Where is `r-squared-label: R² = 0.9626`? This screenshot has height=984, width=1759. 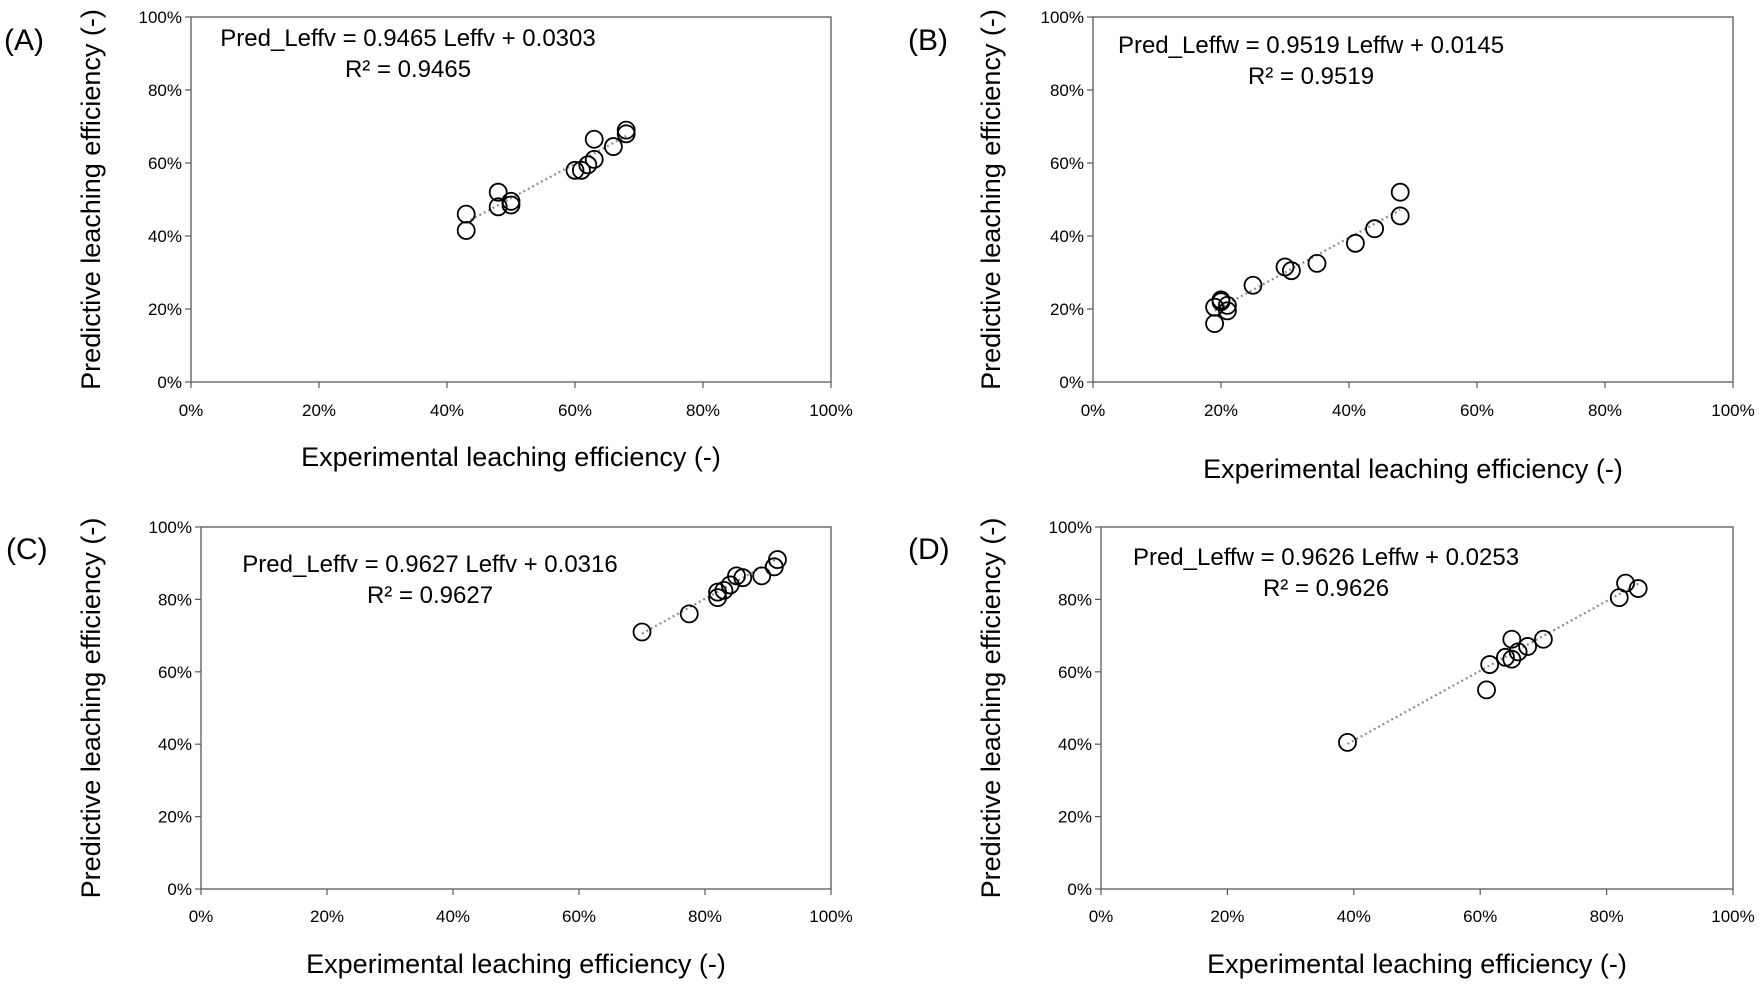
r-squared-label: R² = 0.9626 is located at coordinates (1326, 588).